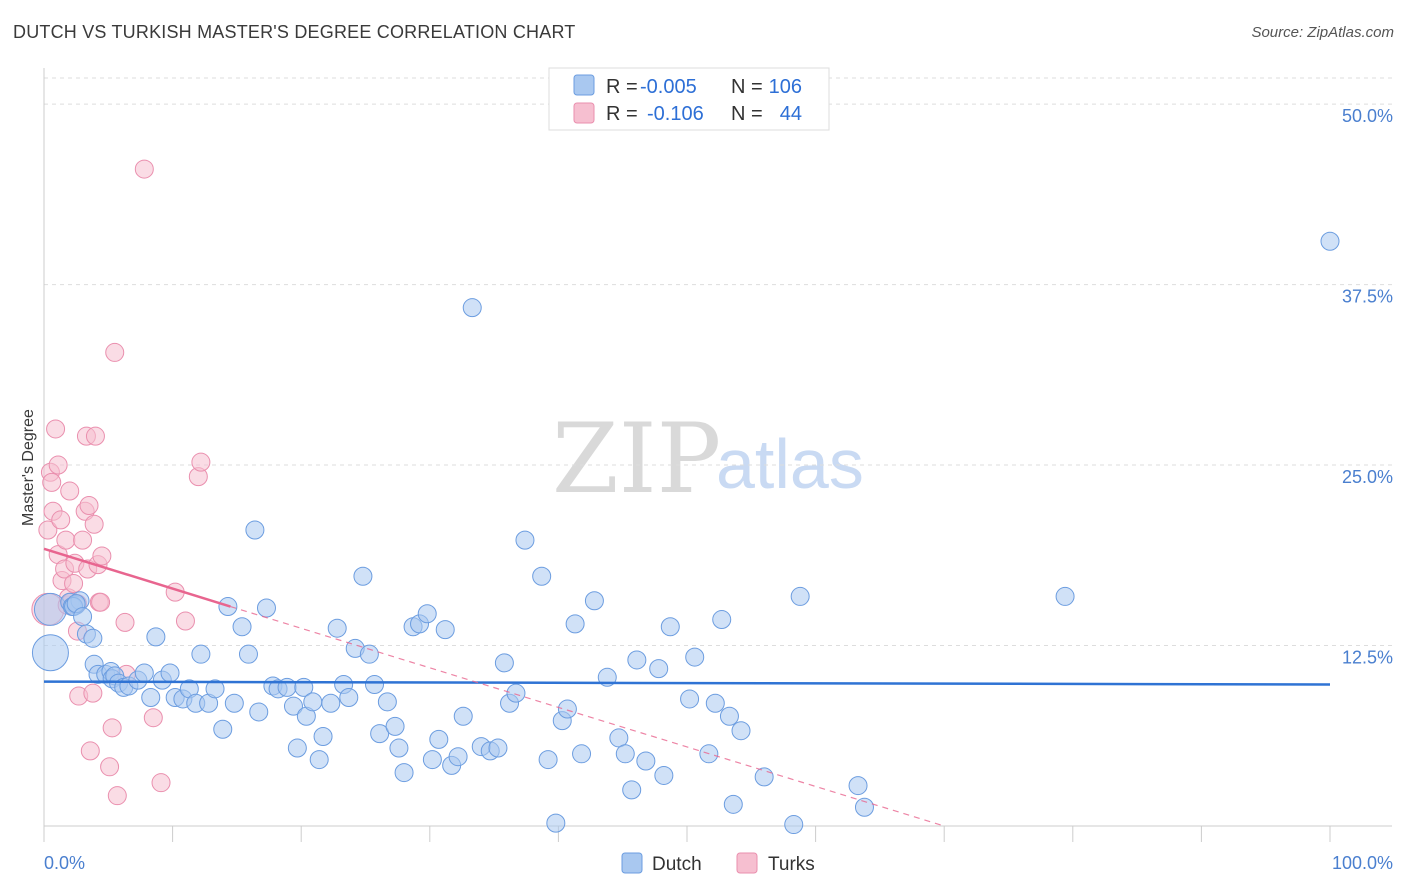 The width and height of the screenshot is (1406, 892). What do you see at coordinates (785, 87) in the screenshot?
I see `legend-n-value-dutch: 106` at bounding box center [785, 87].